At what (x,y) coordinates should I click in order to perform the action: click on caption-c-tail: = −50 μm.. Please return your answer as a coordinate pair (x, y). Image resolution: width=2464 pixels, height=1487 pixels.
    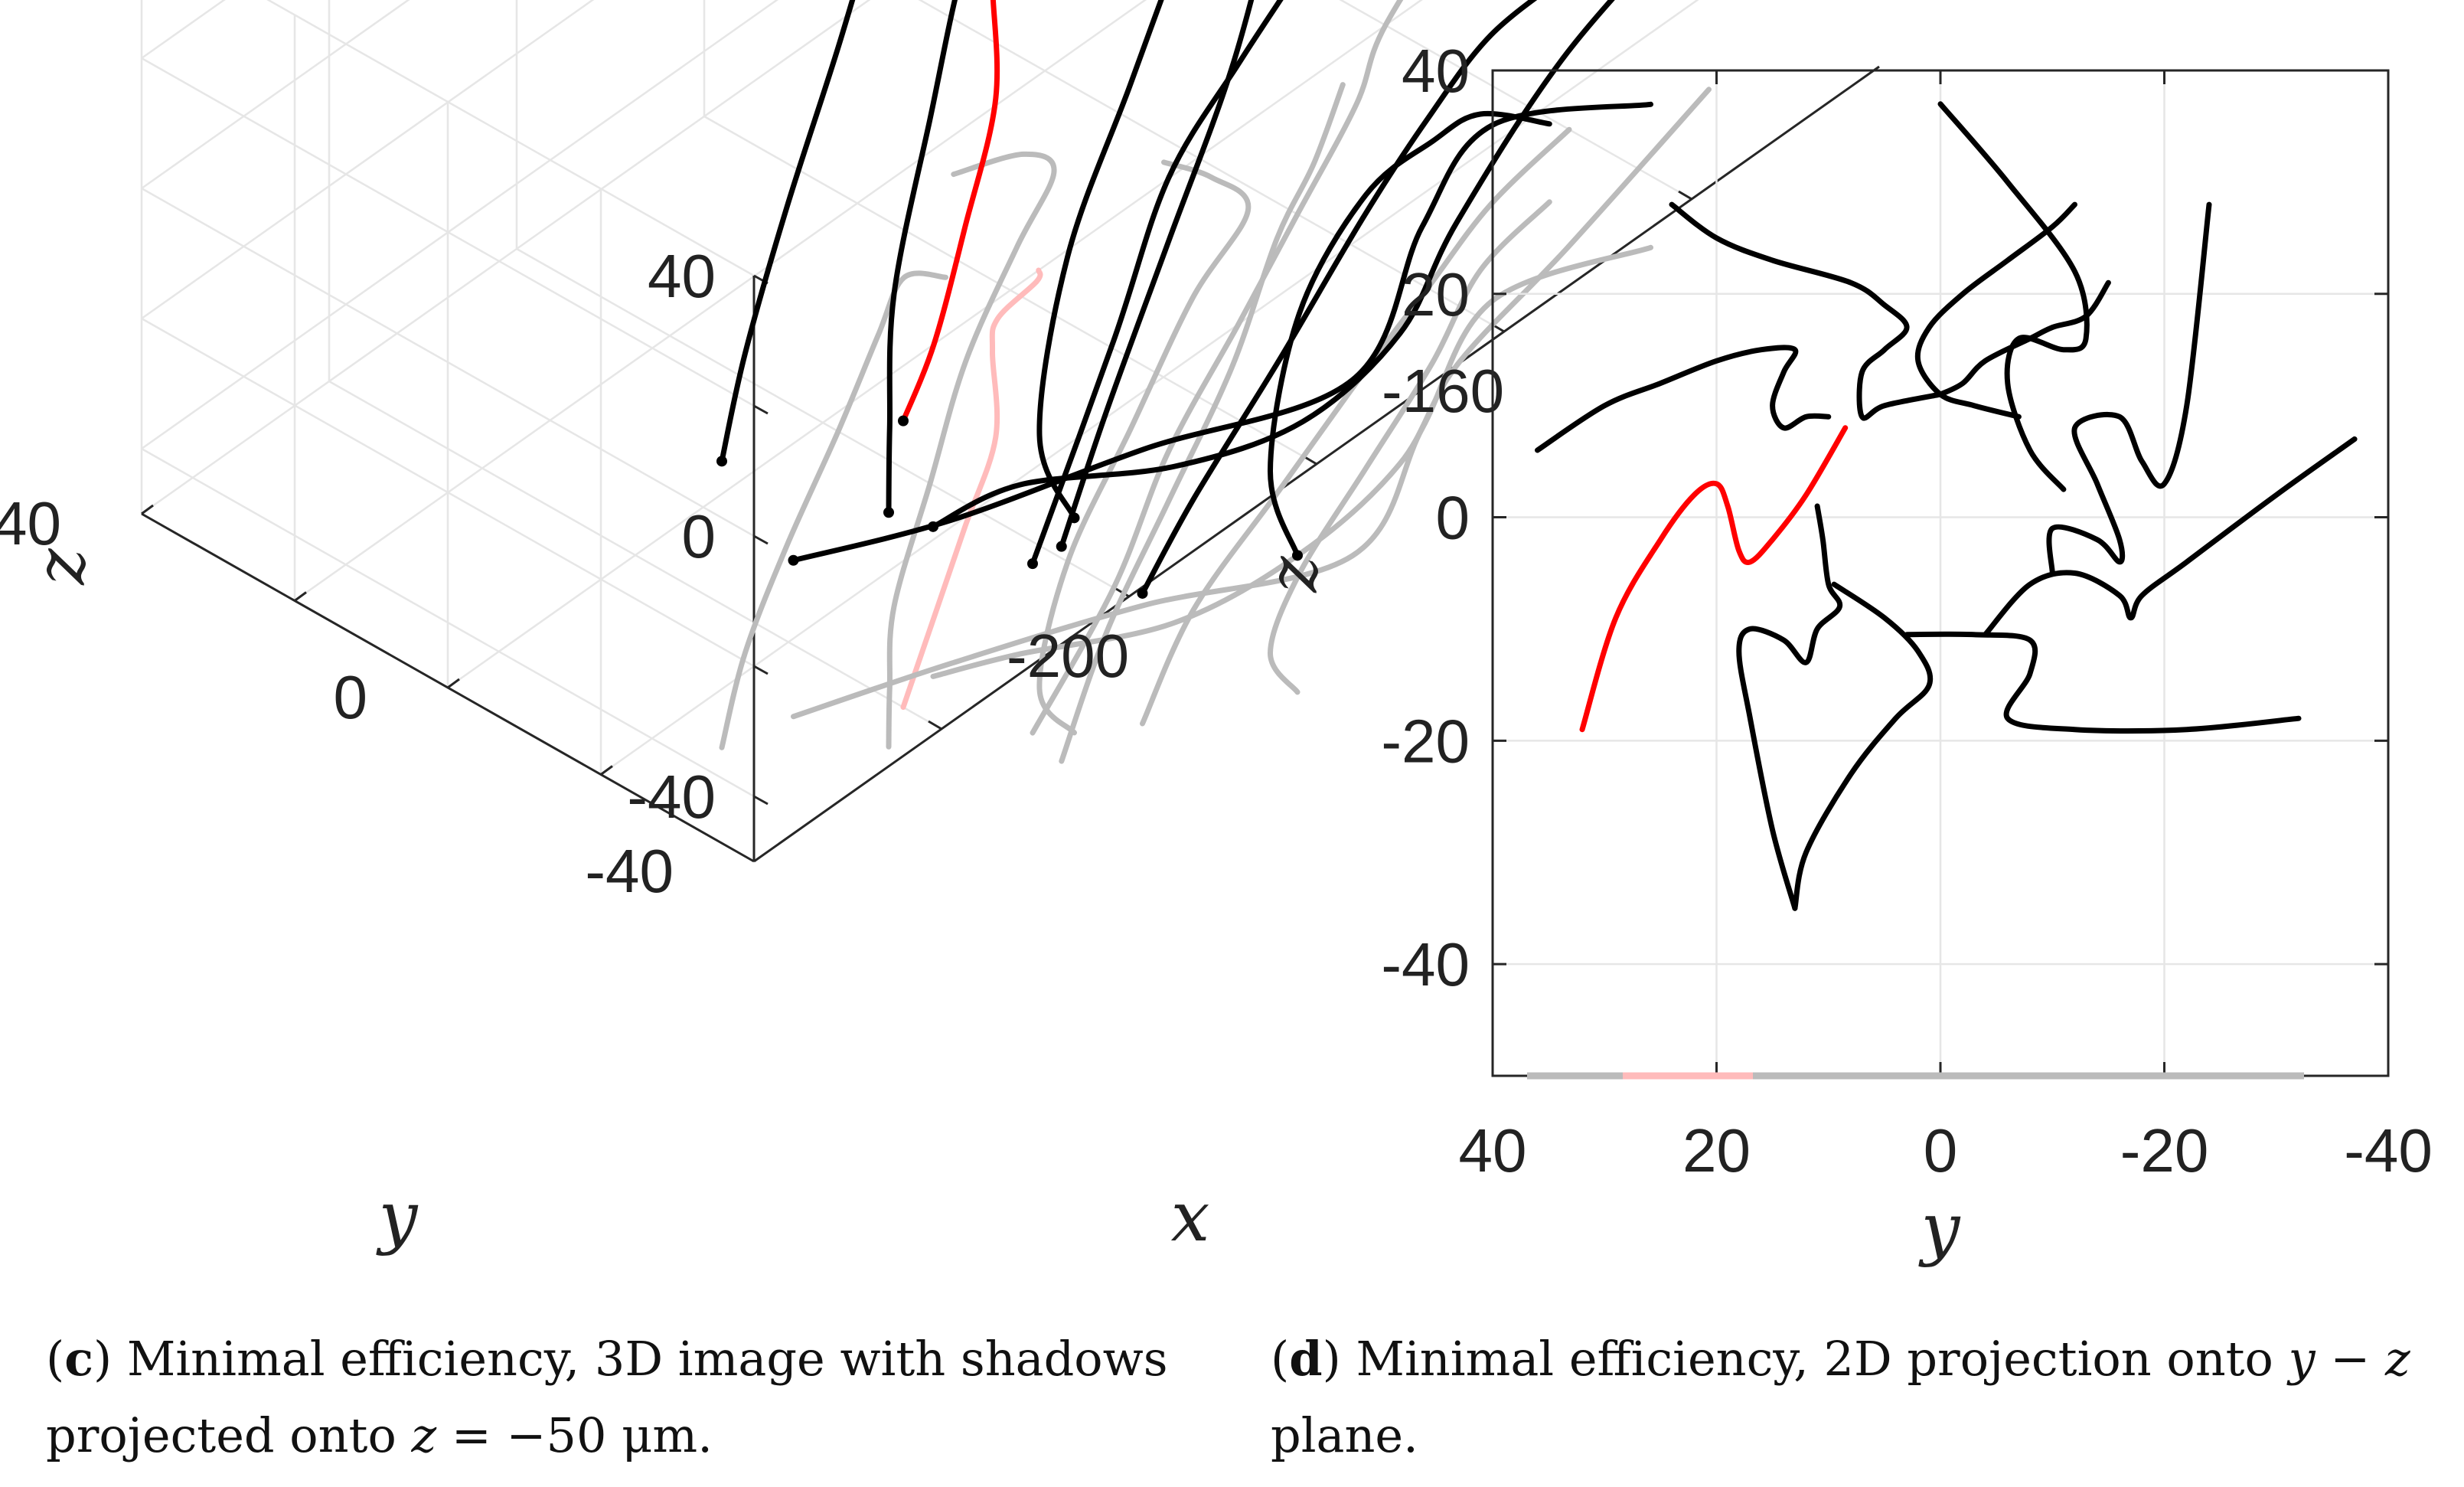
    Looking at the image, I should click on (574, 1435).